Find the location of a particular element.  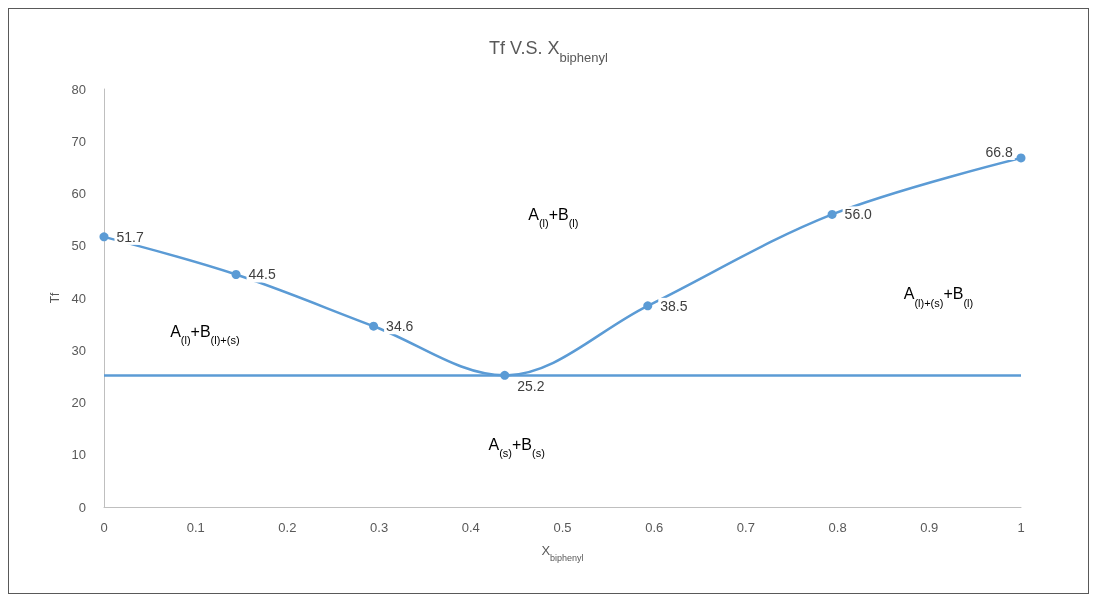

x-tick-label: 0.9 is located at coordinates (929, 527).